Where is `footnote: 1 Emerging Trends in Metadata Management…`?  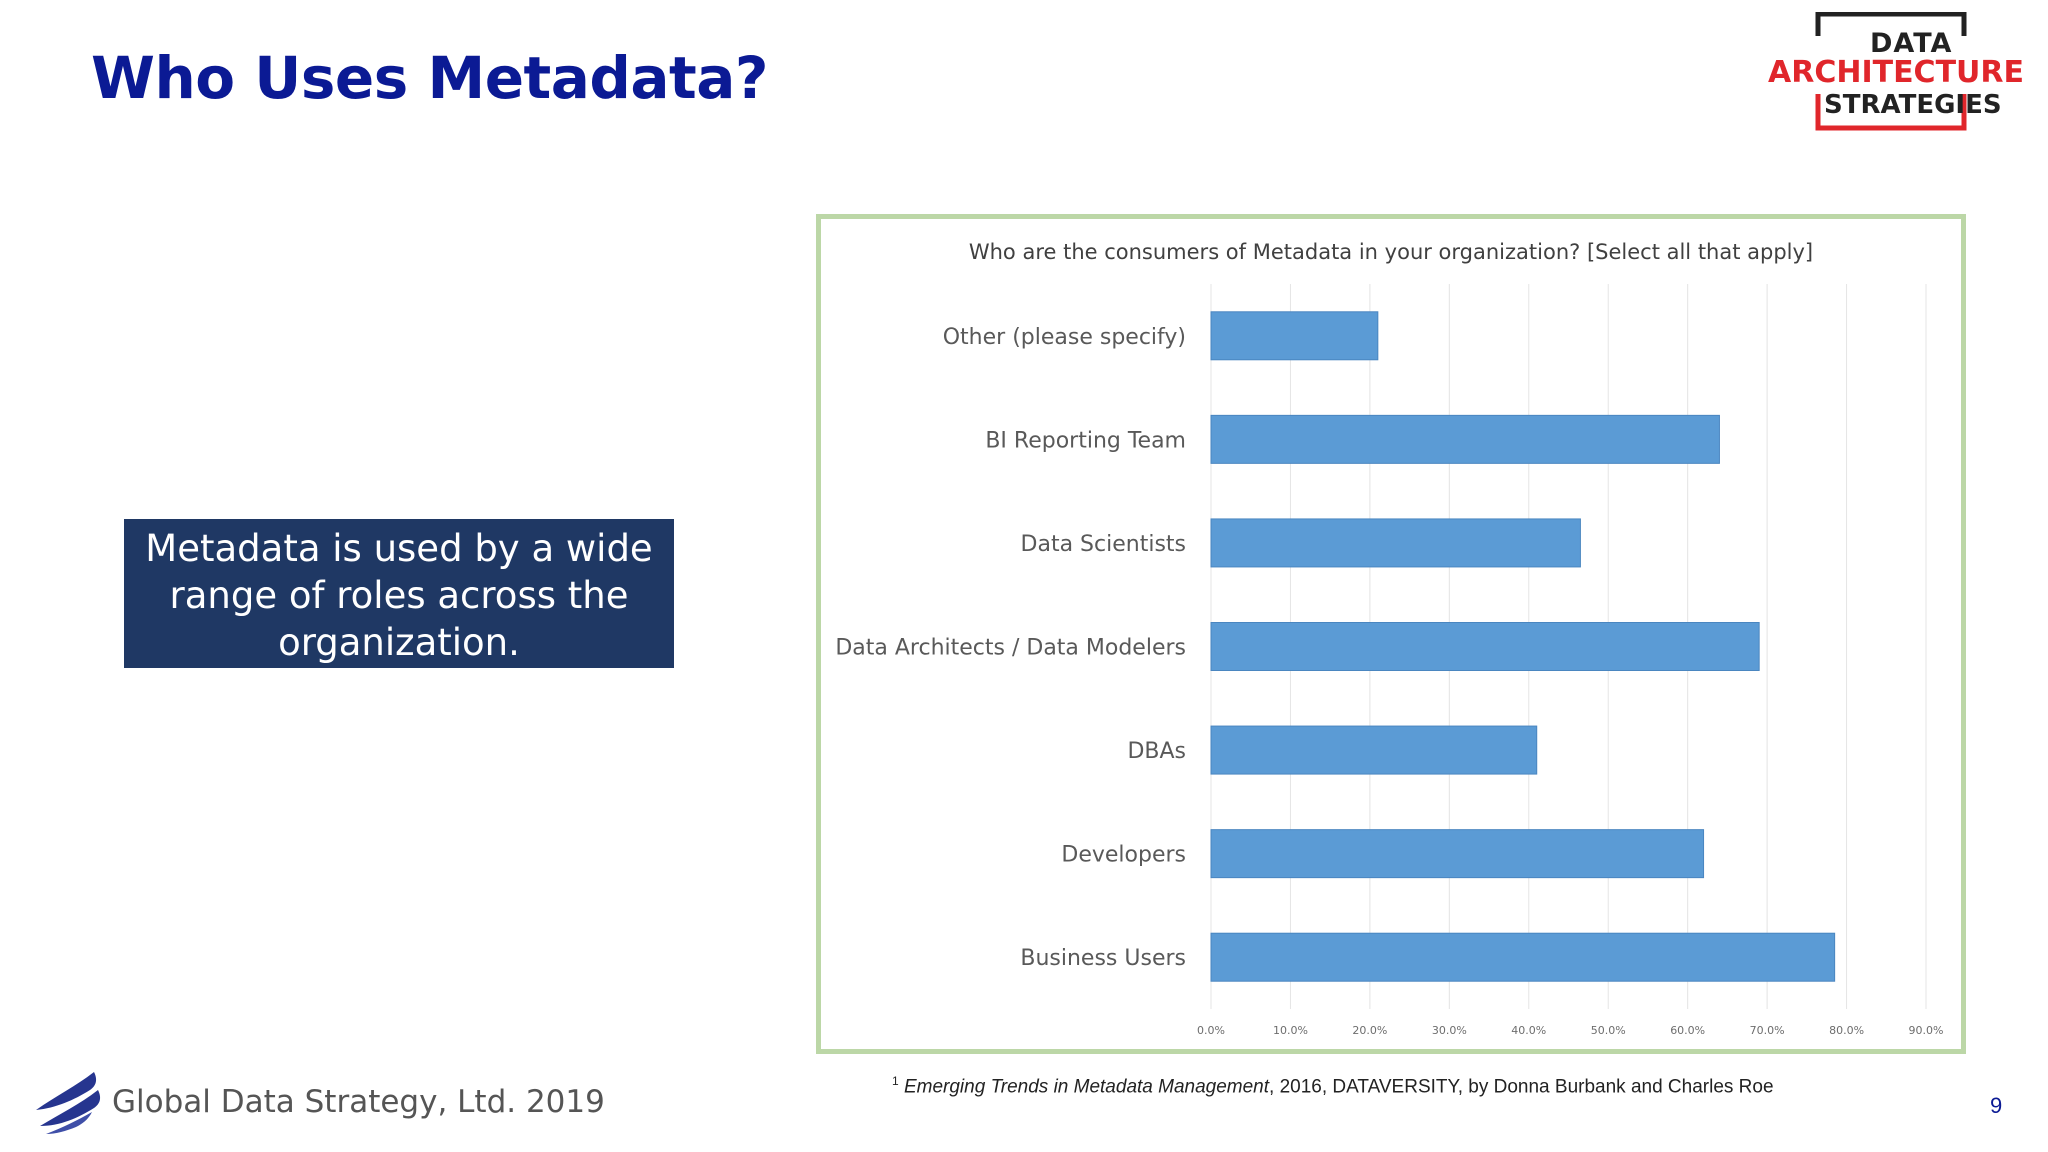 footnote: 1 Emerging Trends in Metadata Management… is located at coordinates (1333, 1086).